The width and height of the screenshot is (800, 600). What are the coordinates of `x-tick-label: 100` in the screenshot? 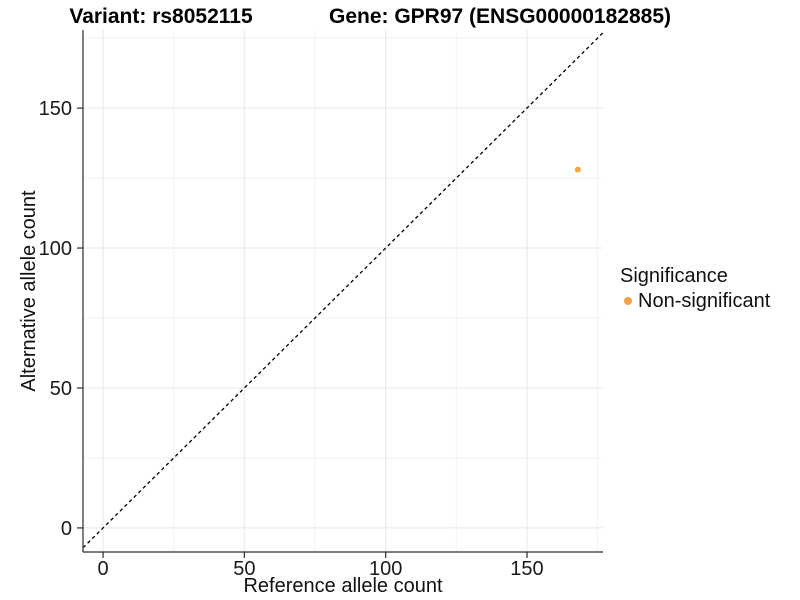 It's located at (385, 569).